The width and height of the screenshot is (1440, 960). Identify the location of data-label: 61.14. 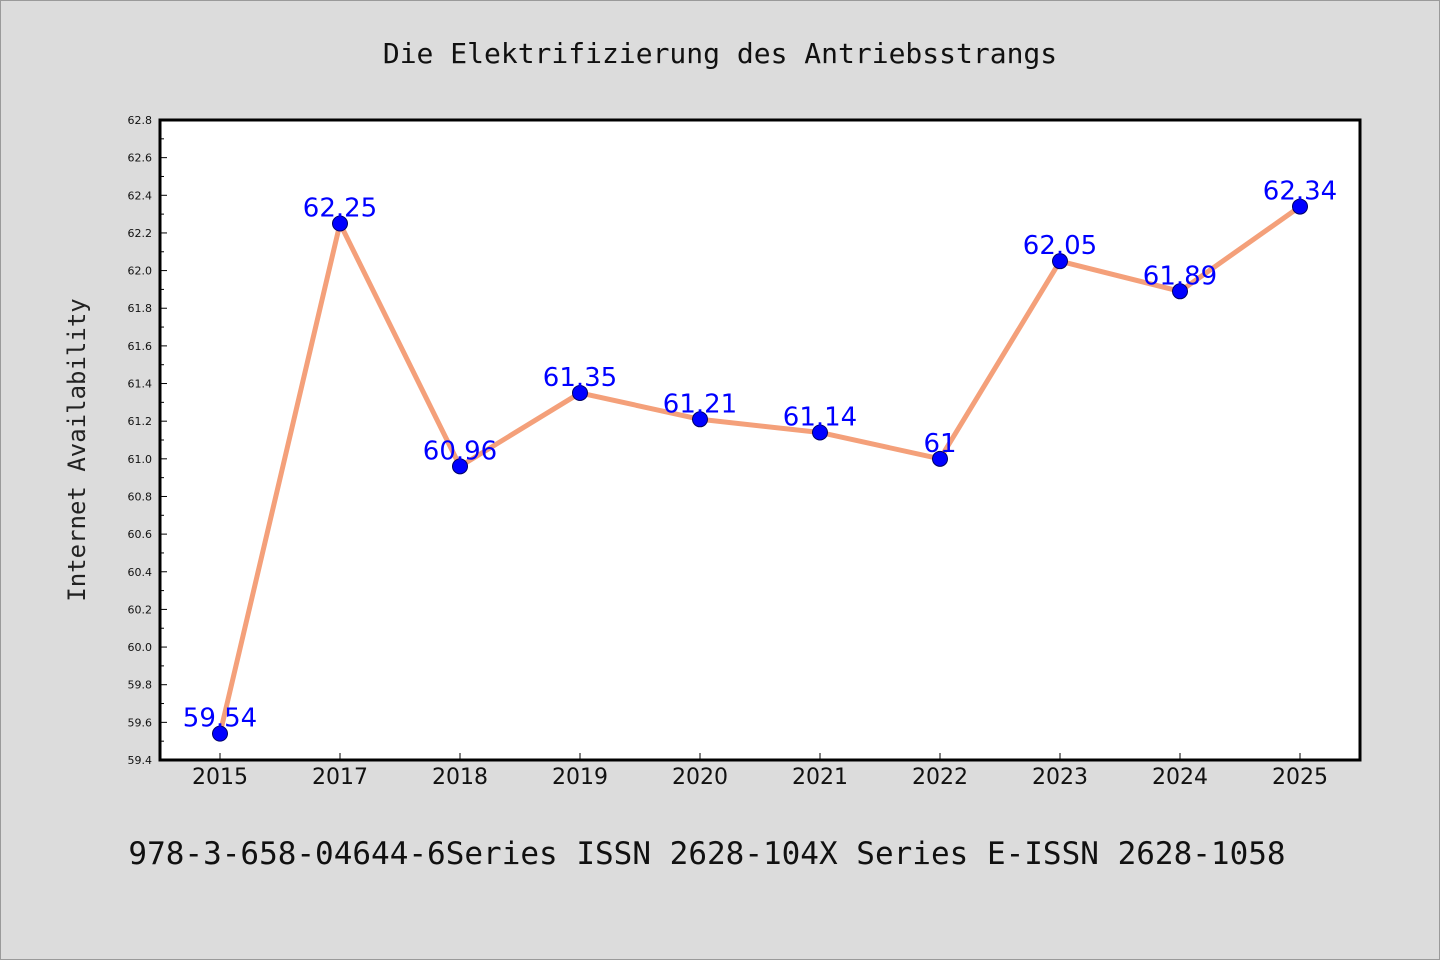
(820, 417).